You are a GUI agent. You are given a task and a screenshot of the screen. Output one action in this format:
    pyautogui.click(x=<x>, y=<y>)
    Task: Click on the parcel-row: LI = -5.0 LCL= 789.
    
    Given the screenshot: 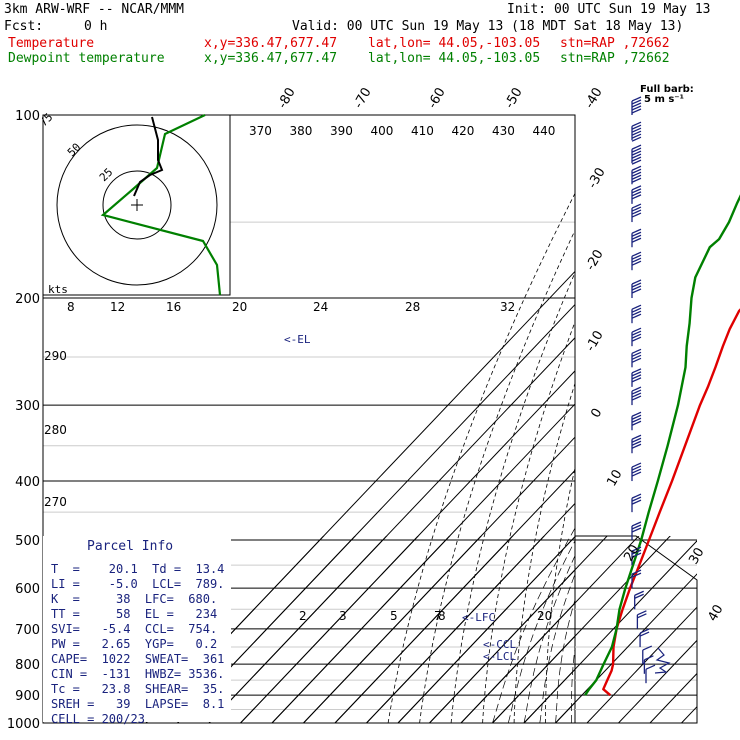 What is the action you would take?
    pyautogui.click(x=138, y=584)
    